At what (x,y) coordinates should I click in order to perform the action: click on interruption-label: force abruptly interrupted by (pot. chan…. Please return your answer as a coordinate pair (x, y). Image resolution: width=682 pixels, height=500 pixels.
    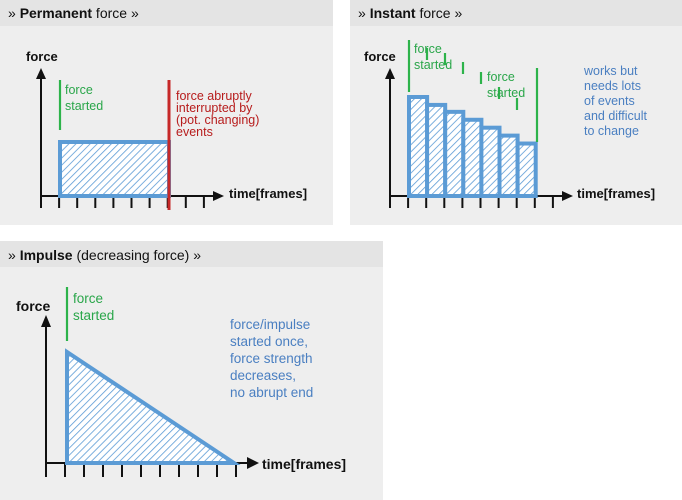
    Looking at the image, I should click on (219, 114).